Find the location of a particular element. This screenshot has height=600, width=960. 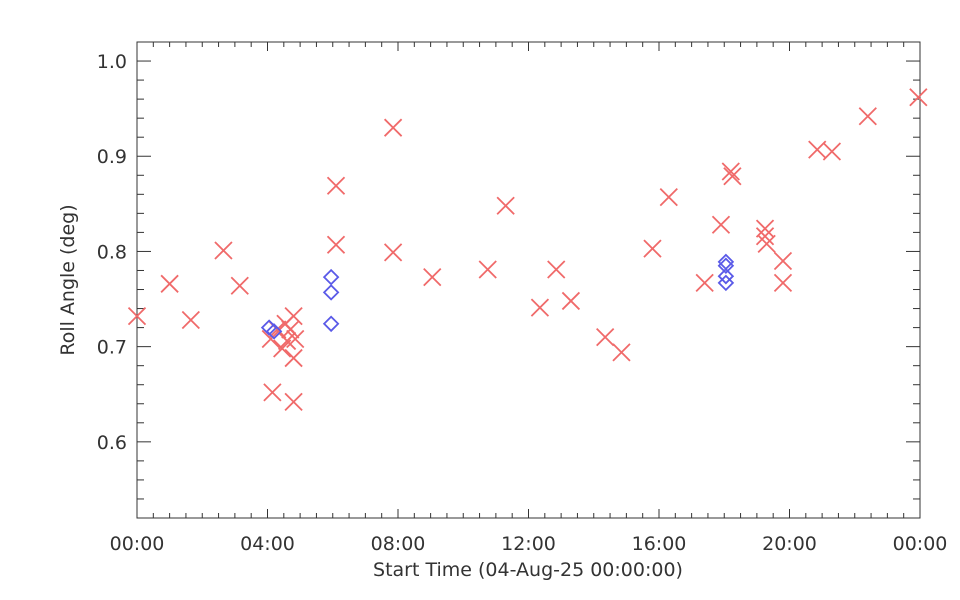

x-tick-label: 12:00 is located at coordinates (528, 544).